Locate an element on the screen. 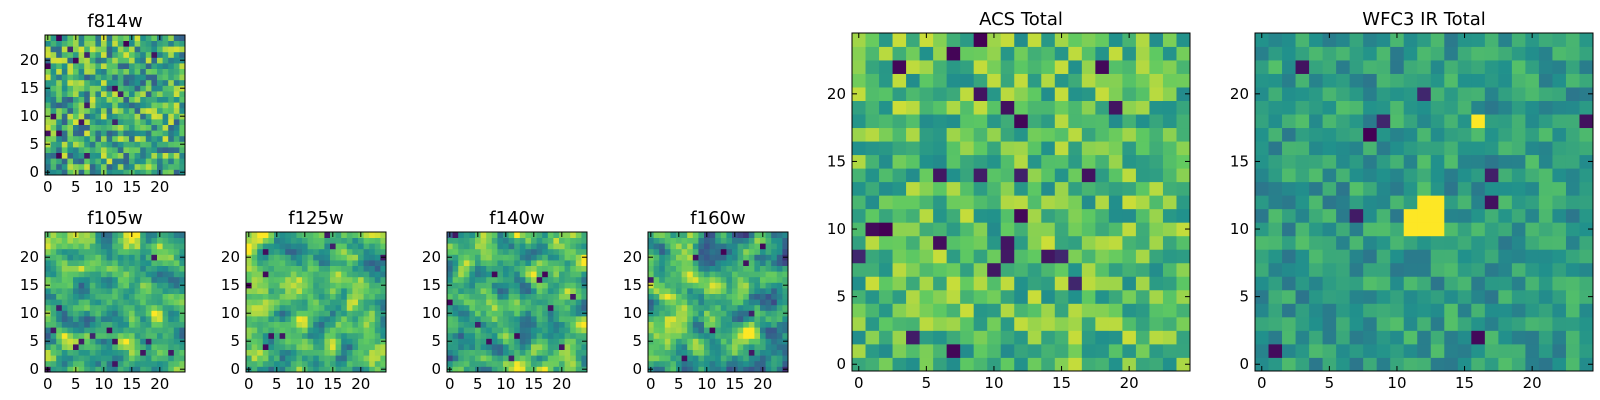  x-tick-label: 15 is located at coordinates (332, 384).